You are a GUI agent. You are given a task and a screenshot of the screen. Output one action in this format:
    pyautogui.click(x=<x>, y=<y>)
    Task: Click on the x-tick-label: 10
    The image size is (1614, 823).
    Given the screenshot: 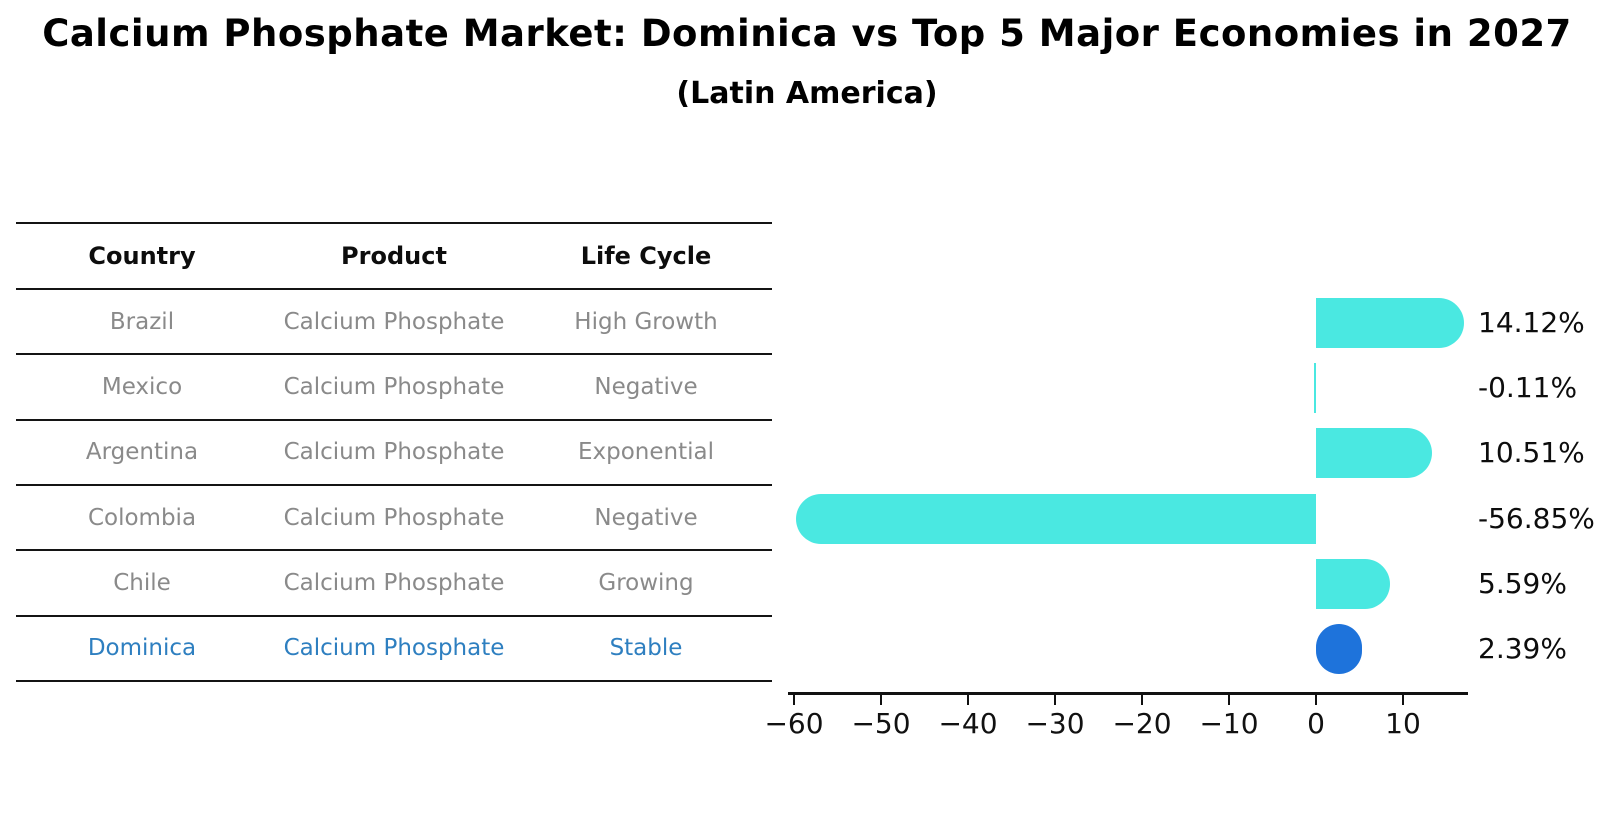 What is the action you would take?
    pyautogui.click(x=1403, y=723)
    